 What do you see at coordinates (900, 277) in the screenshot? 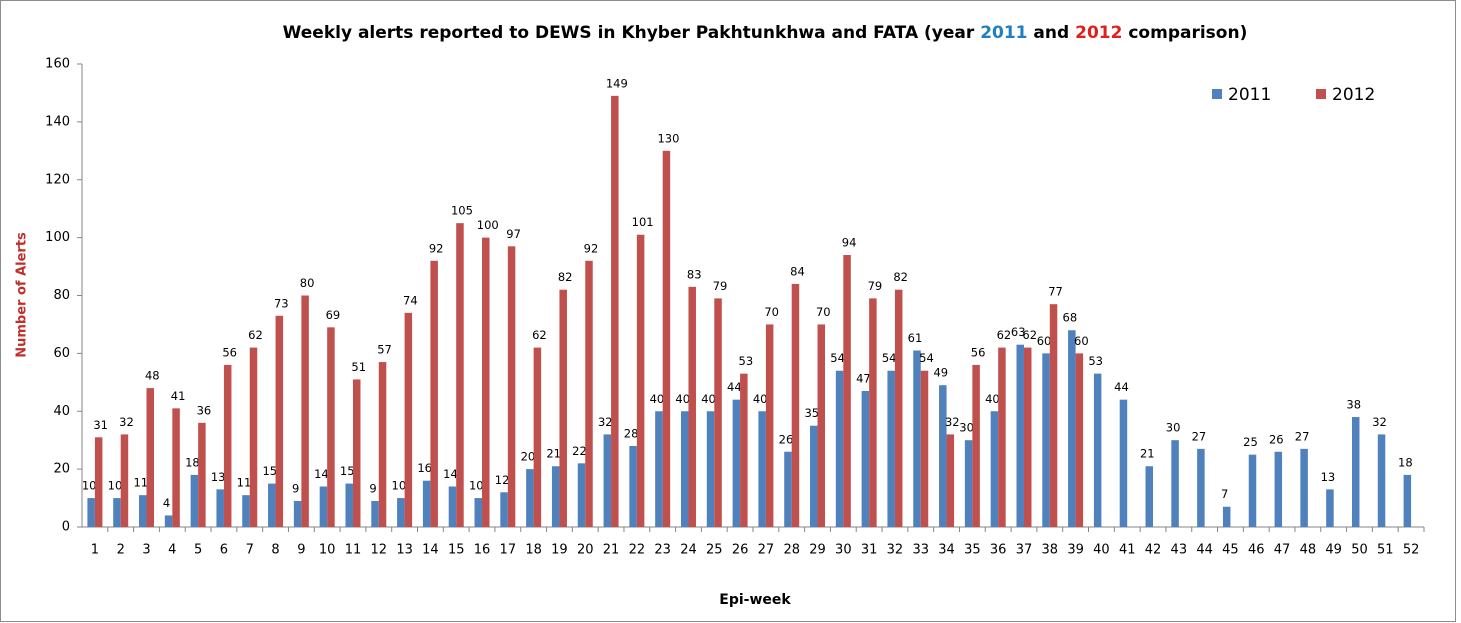
I see `value-label: 82` at bounding box center [900, 277].